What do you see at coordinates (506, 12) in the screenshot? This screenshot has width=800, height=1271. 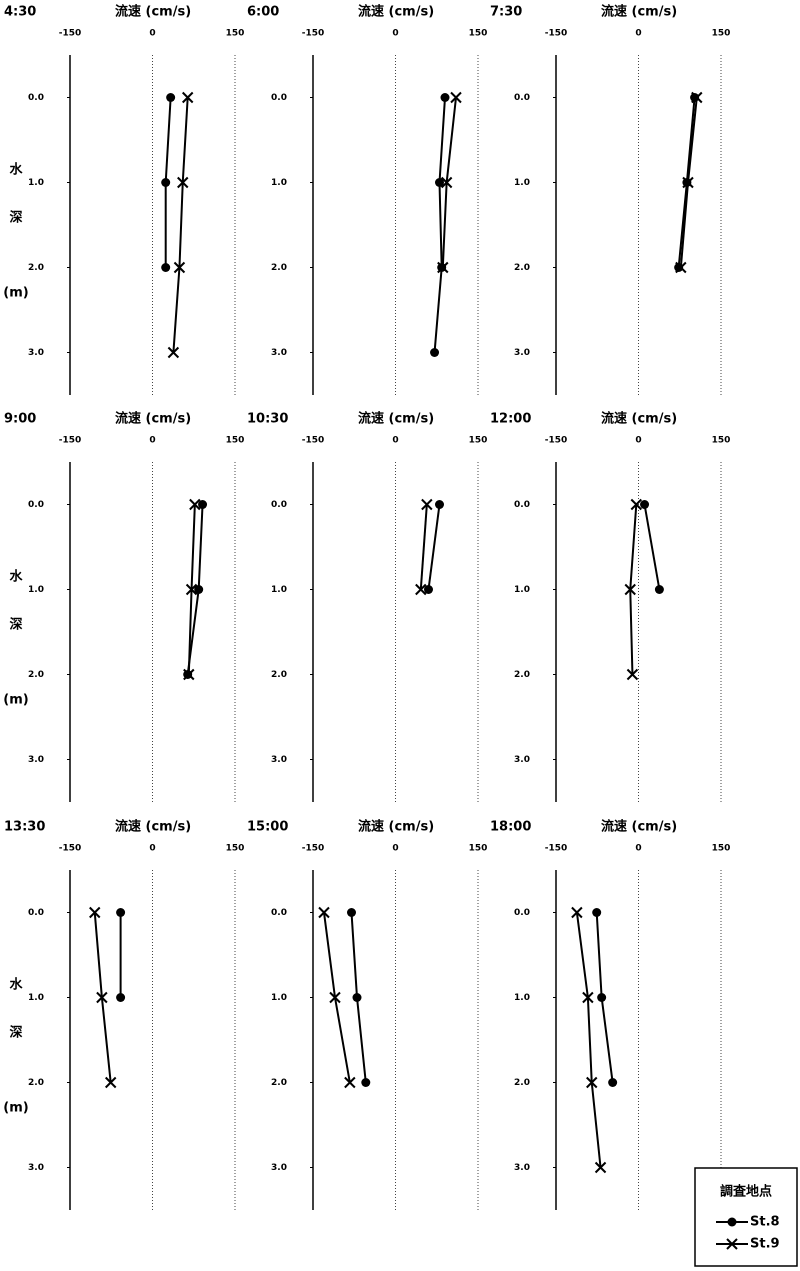 I see `panel-title: 7:30` at bounding box center [506, 12].